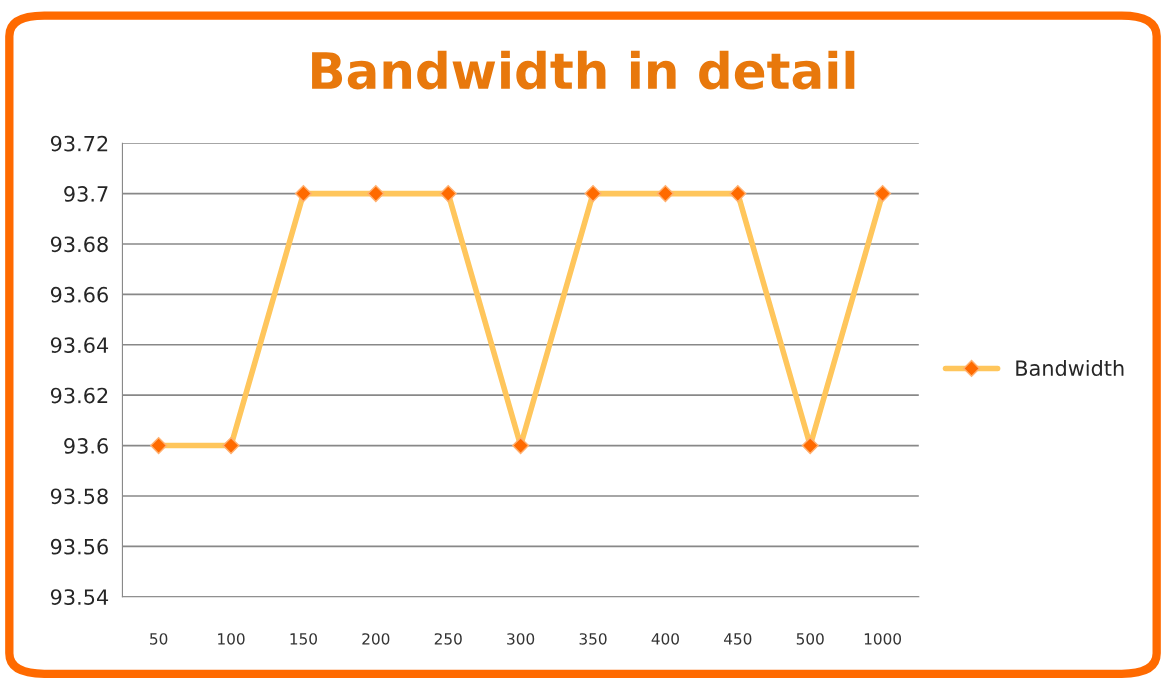  I want to click on y-tick-label: 93.66, so click(79, 294).